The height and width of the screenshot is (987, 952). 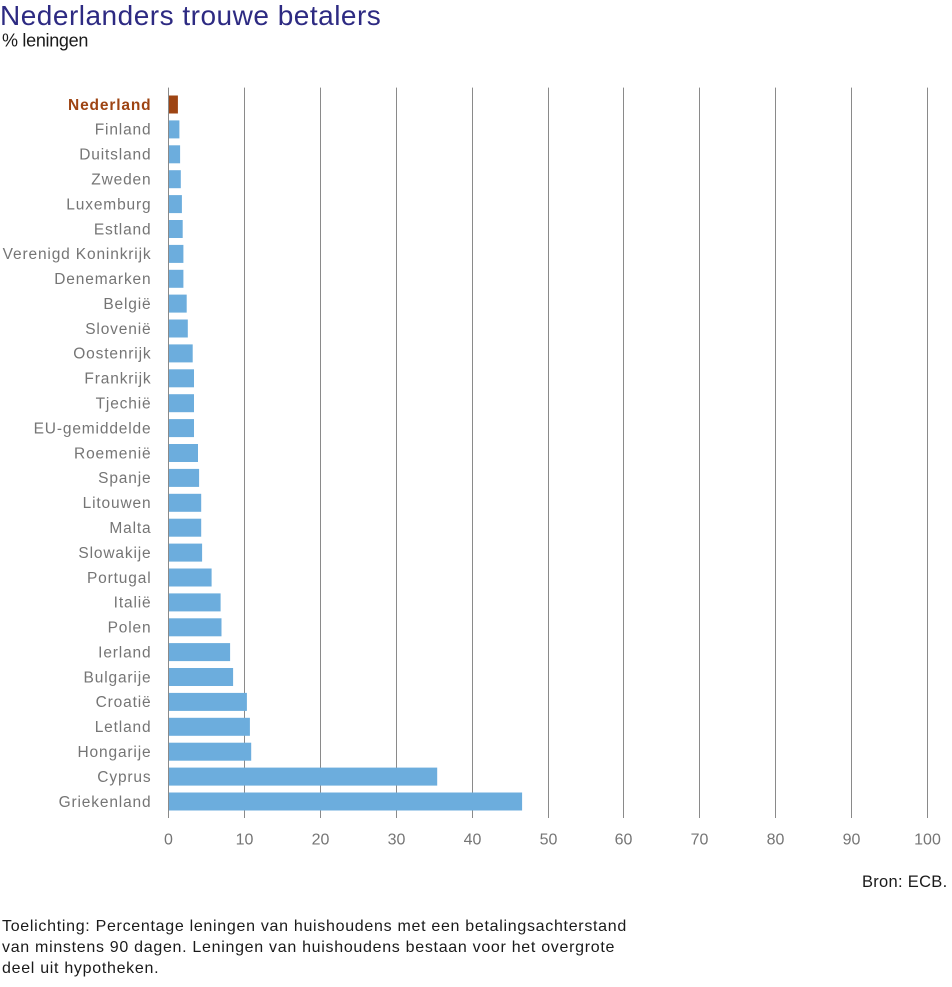 I want to click on svg-text: Bulgarije, so click(x=118, y=677).